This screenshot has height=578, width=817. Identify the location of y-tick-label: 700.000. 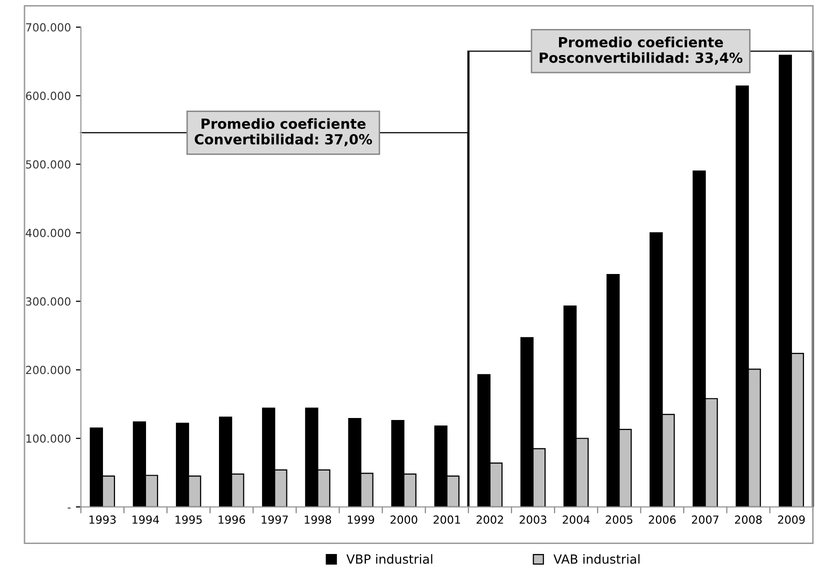
(48, 27).